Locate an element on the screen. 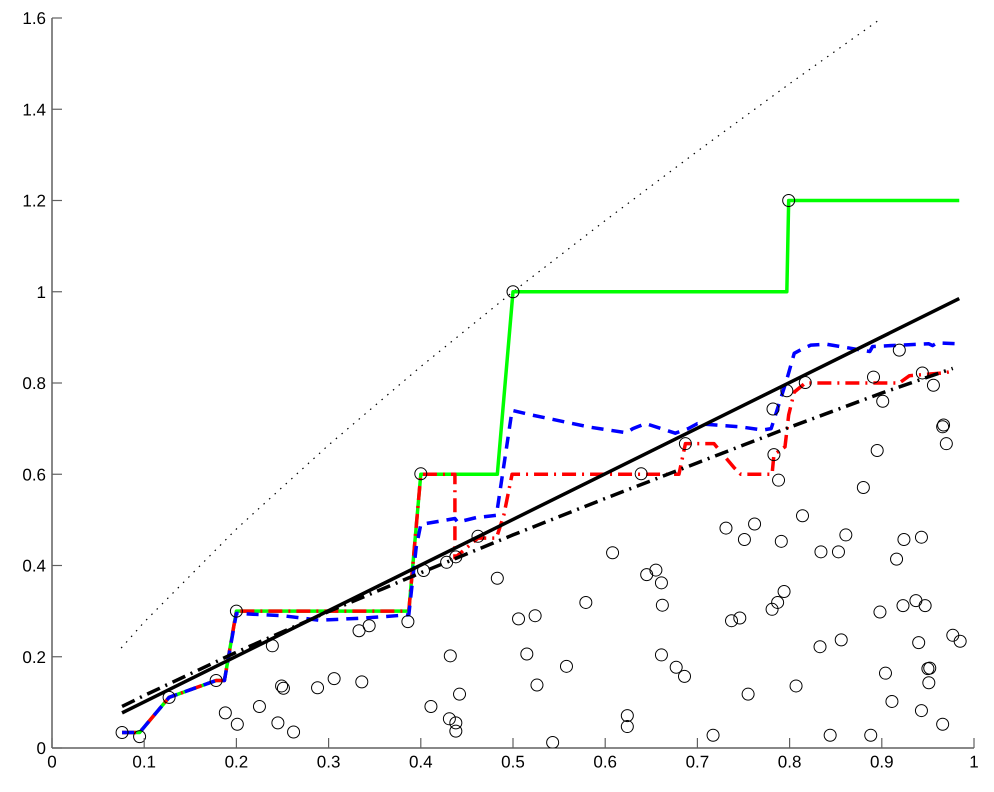 Image resolution: width=994 pixels, height=792 pixels. x-tick-label: 0.8 is located at coordinates (790, 762).